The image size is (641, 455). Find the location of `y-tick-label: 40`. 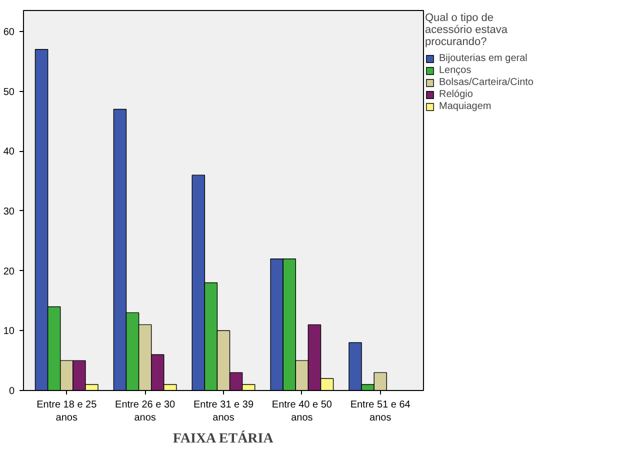

y-tick-label: 40 is located at coordinates (9, 152).